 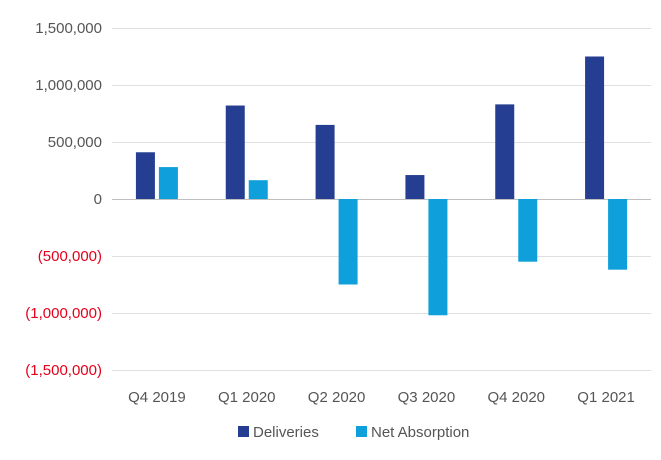 I want to click on bar-deliveries-q2-2020, so click(x=325, y=161).